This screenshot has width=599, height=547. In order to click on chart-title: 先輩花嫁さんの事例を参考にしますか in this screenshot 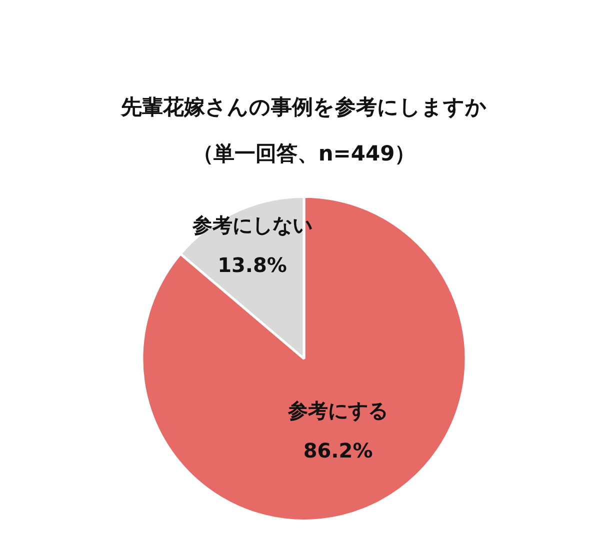, I will do `click(303, 107)`.